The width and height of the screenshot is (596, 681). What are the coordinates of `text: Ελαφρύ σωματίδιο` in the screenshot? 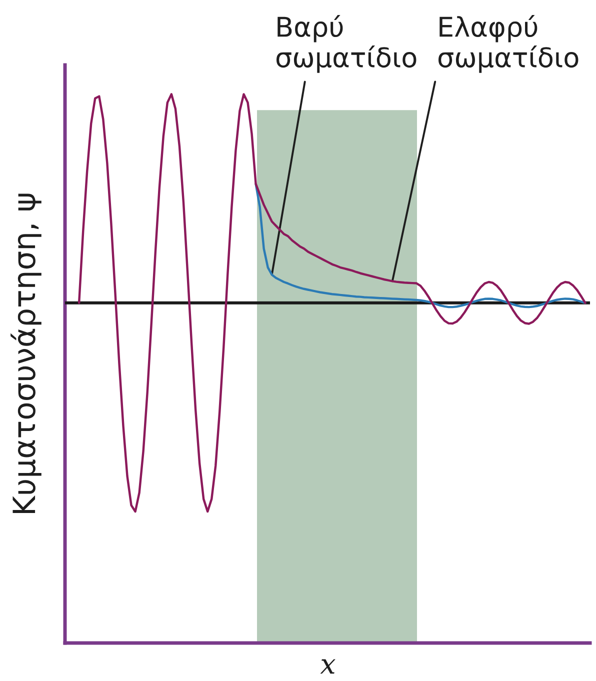 It's located at (508, 44).